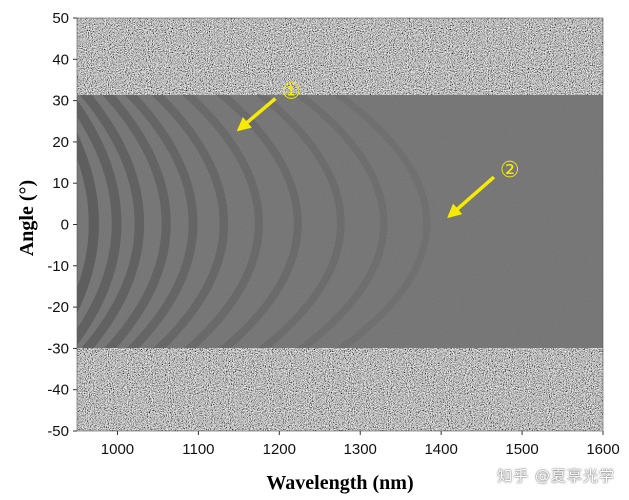  Describe the element at coordinates (440, 449) in the screenshot. I see `x-tick-label: 1400` at that location.